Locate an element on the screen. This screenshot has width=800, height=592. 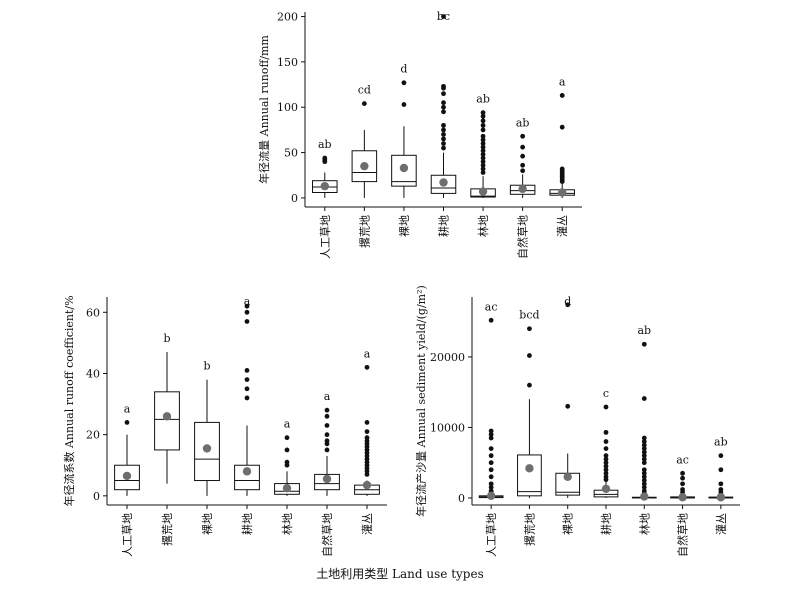
significance-letter: c is located at coordinates (606, 393).